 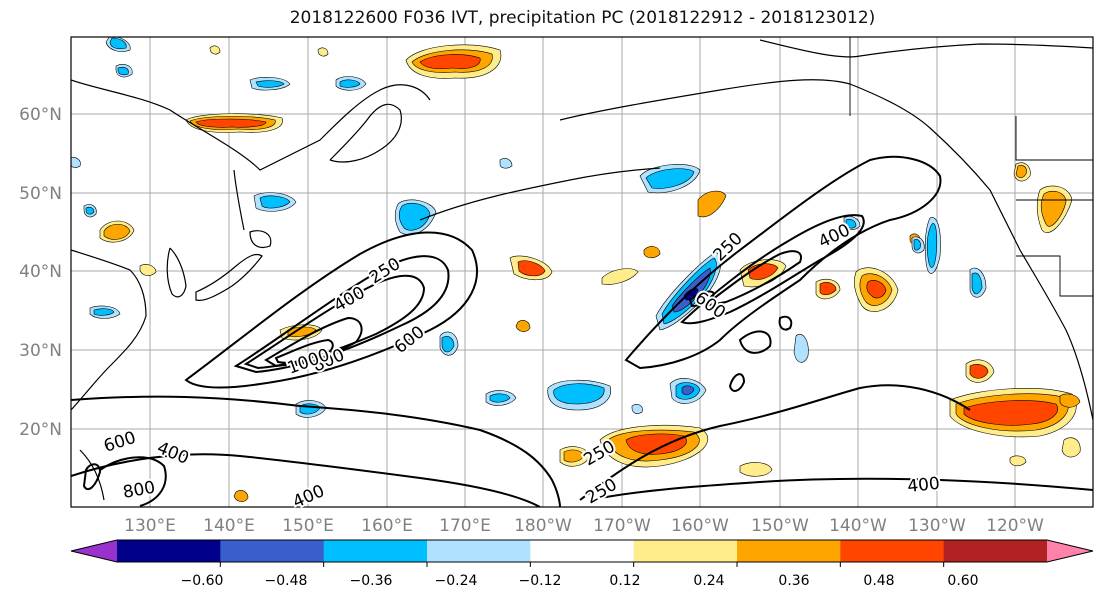 What do you see at coordinates (793, 581) in the screenshot?
I see `colorbar-tick-label: 0.36` at bounding box center [793, 581].